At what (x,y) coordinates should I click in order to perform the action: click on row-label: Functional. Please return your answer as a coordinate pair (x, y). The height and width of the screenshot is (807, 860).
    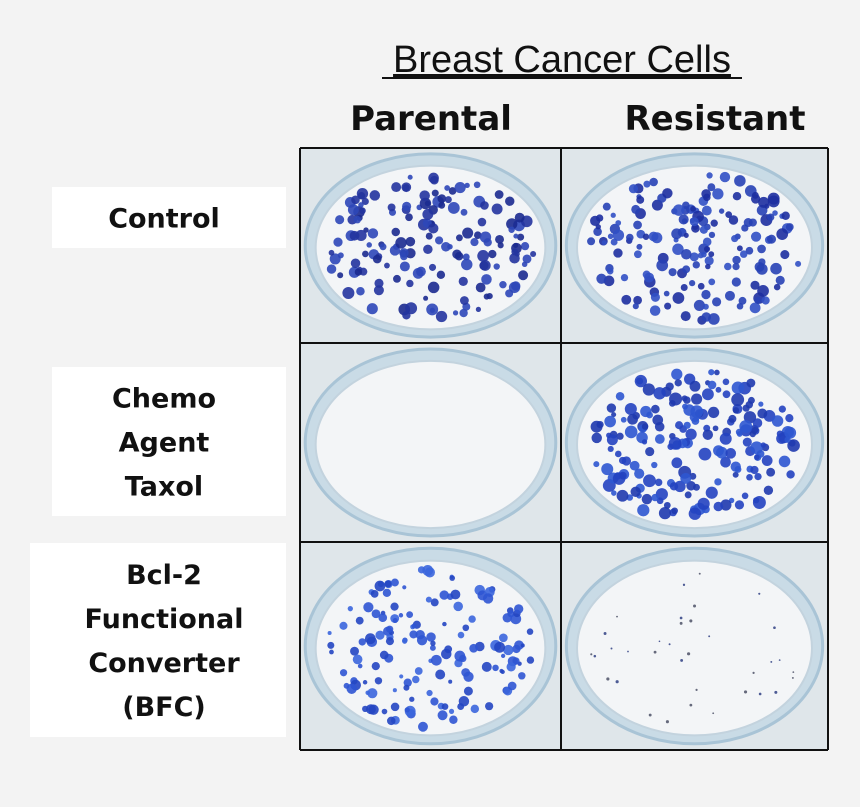
    Looking at the image, I should click on (164, 619).